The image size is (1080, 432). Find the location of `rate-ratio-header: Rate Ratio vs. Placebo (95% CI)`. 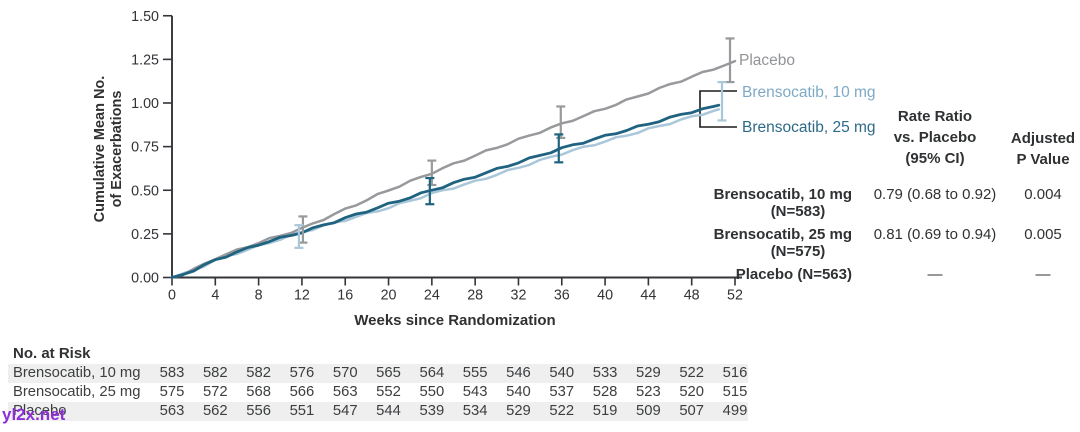

rate-ratio-header: Rate Ratio vs. Placebo (95% CI) is located at coordinates (935, 137).